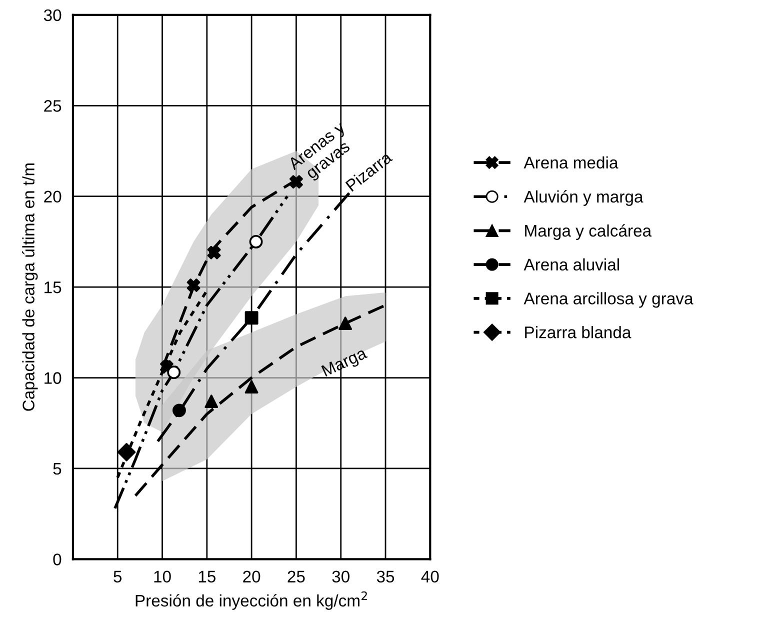 This screenshot has width=760, height=622. Describe the element at coordinates (207, 576) in the screenshot. I see `x-tick-label: 15` at that location.